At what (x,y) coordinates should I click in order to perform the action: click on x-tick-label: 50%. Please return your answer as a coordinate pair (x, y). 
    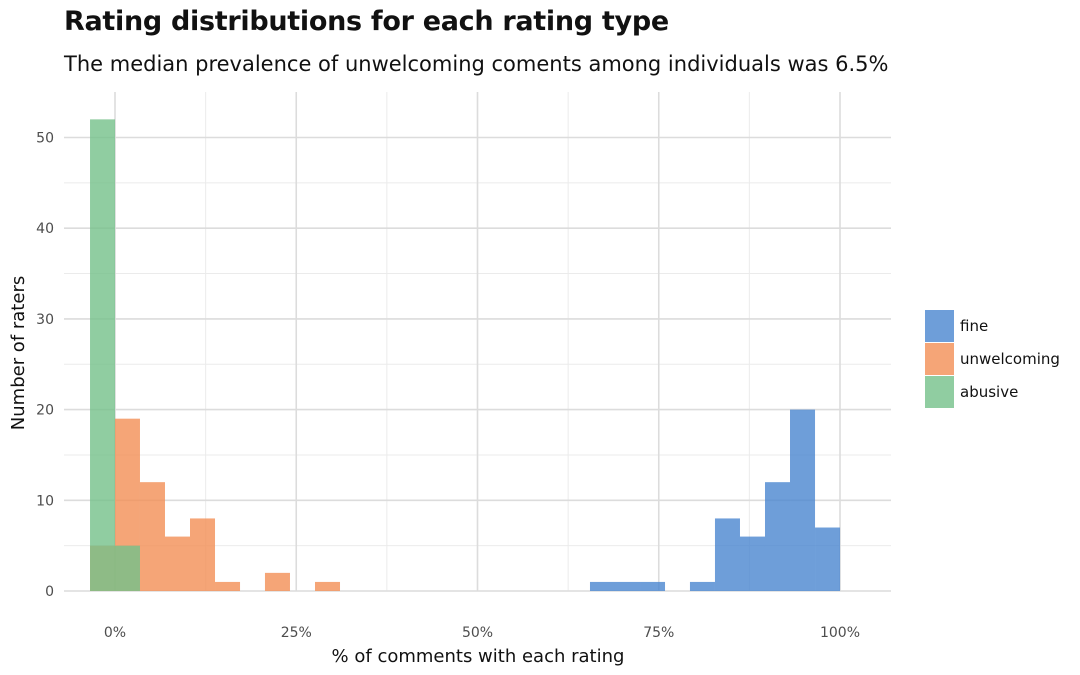
    Looking at the image, I should click on (477, 633).